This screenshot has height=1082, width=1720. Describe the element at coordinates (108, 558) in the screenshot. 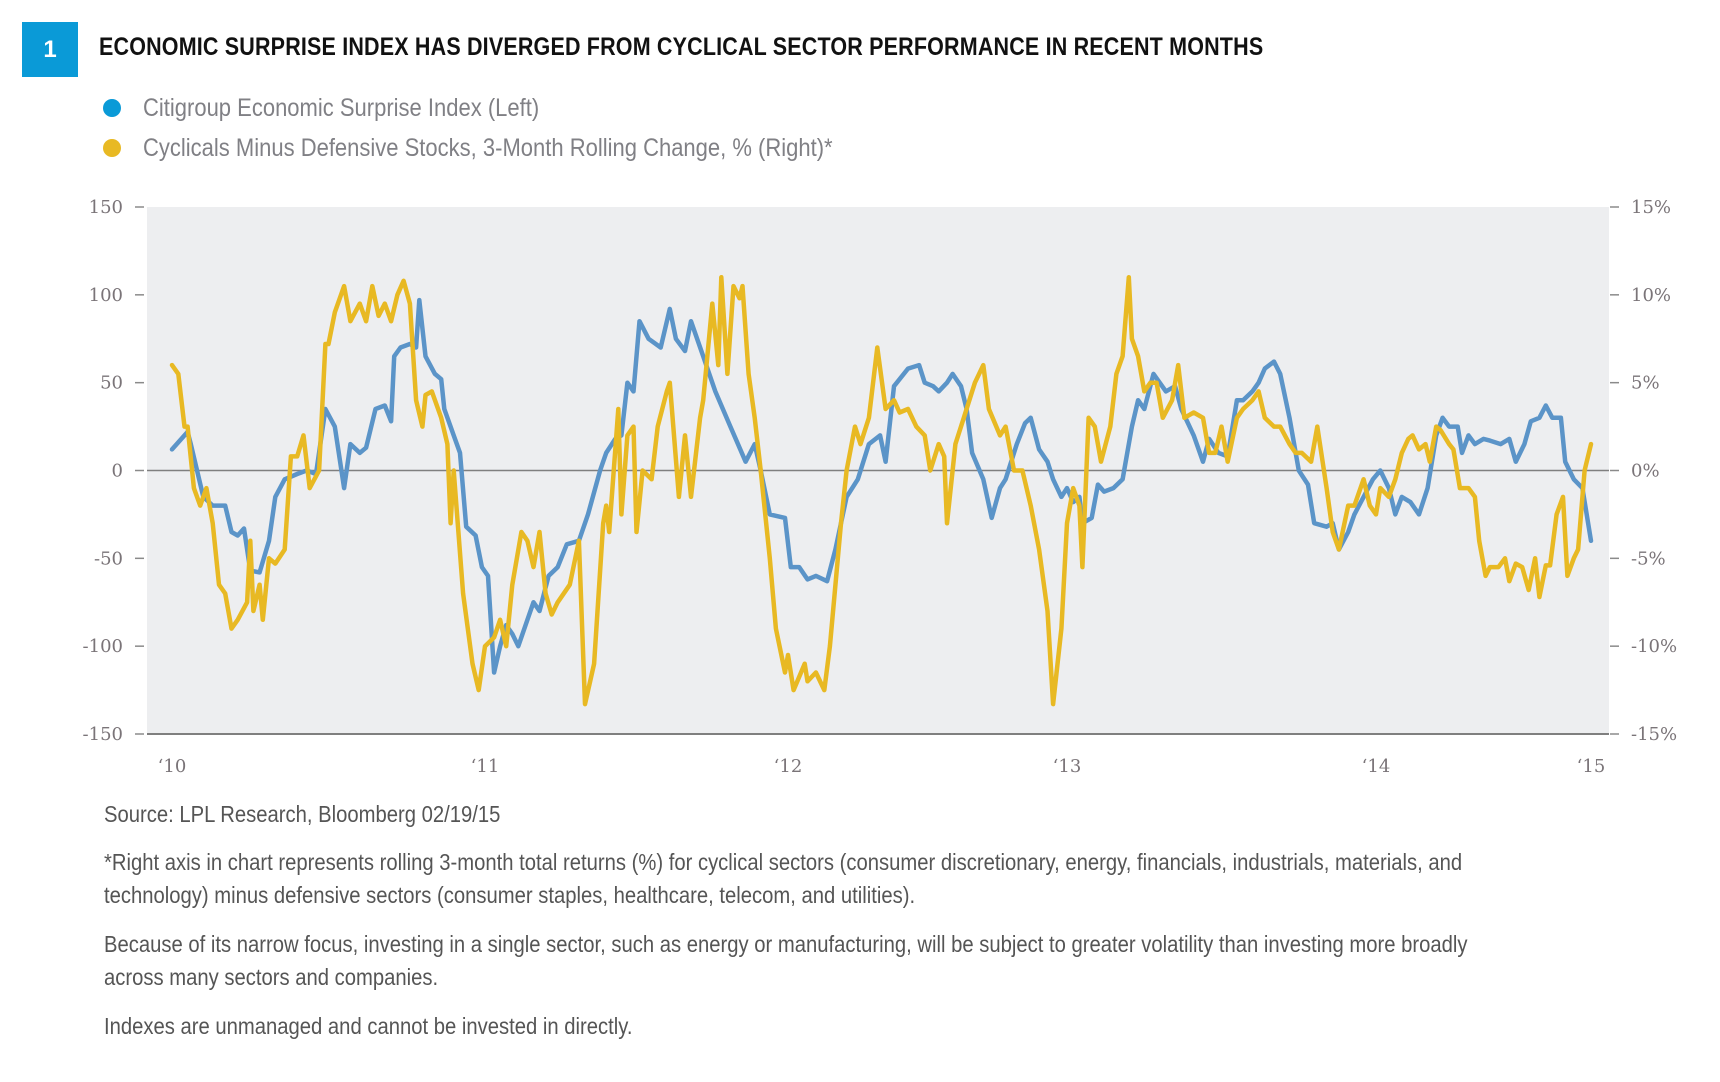

I see `left-axis-tick-label: -50` at that location.